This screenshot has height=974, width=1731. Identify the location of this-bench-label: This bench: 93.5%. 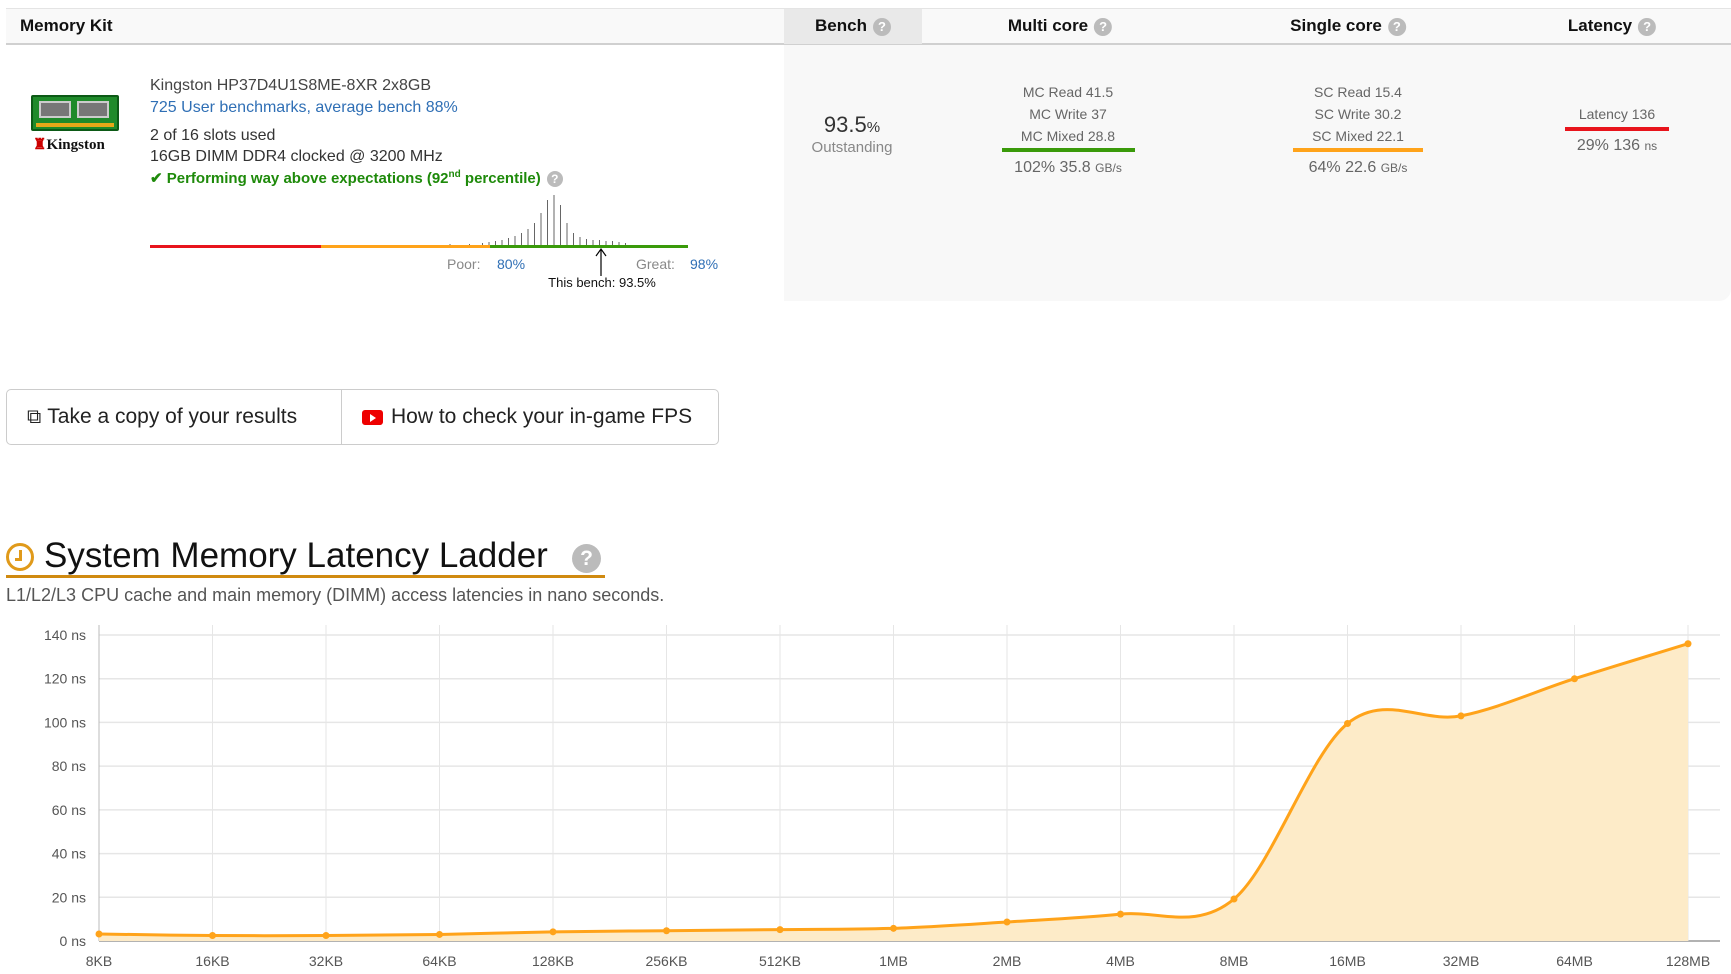
(602, 282).